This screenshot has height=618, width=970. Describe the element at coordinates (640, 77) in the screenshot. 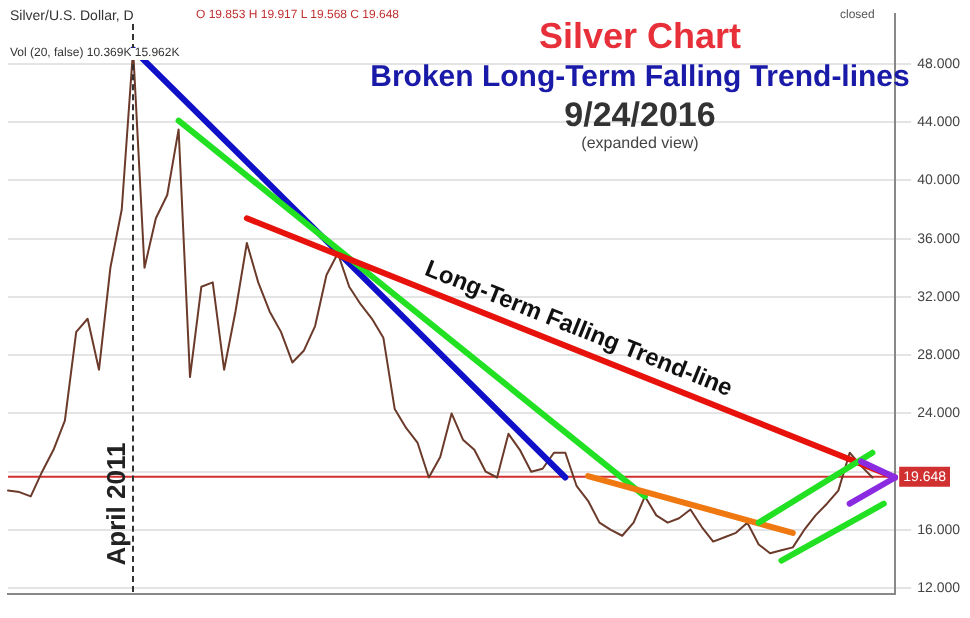

I see `text: Broken Long-Term Falling Trend-lines` at that location.